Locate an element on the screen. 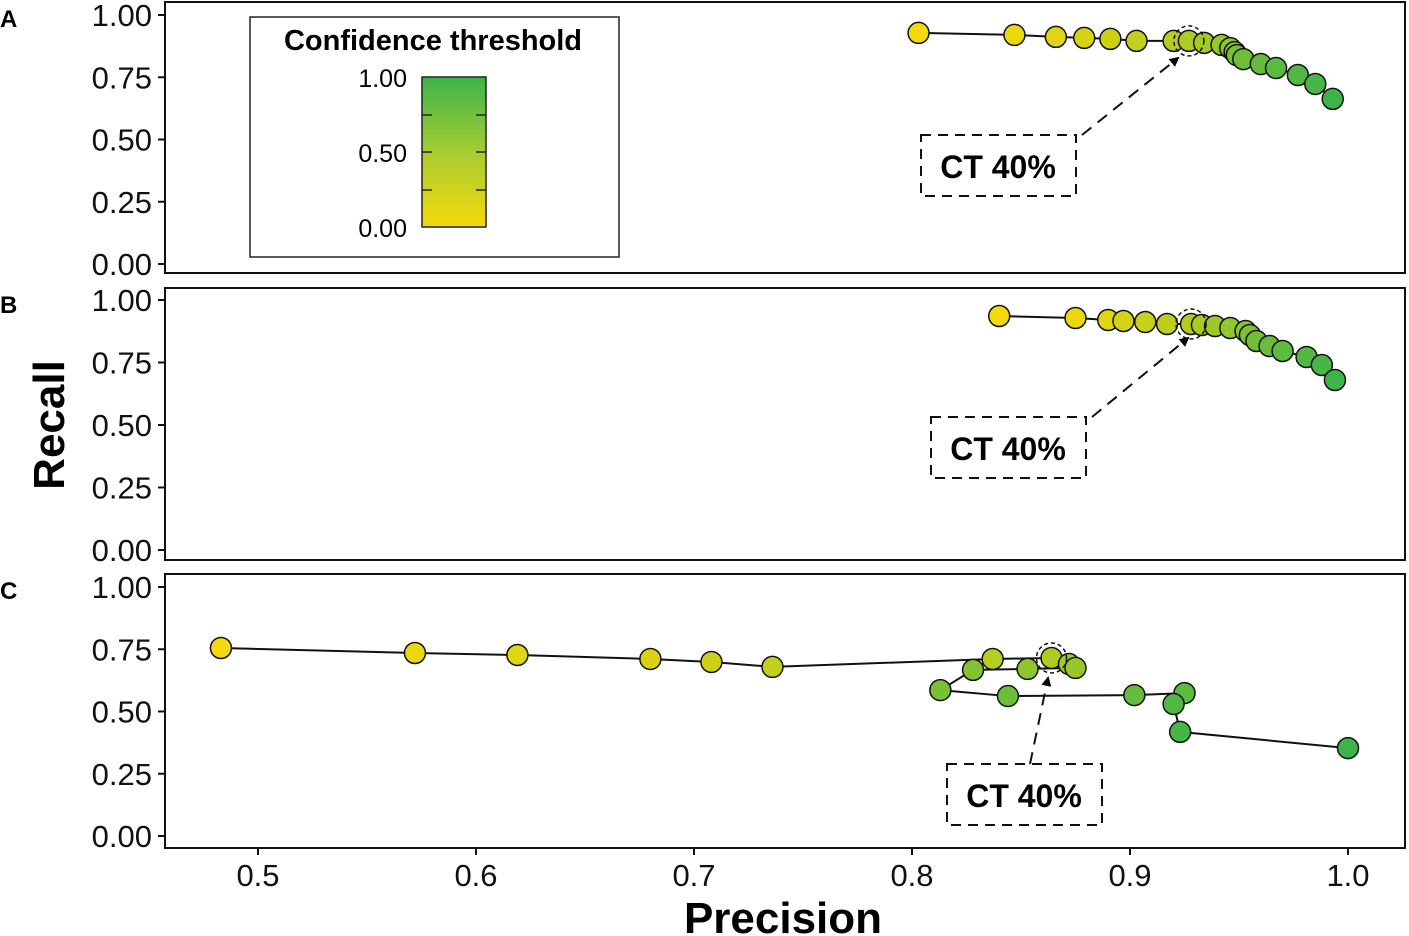  panel-label: A is located at coordinates (8, 19).